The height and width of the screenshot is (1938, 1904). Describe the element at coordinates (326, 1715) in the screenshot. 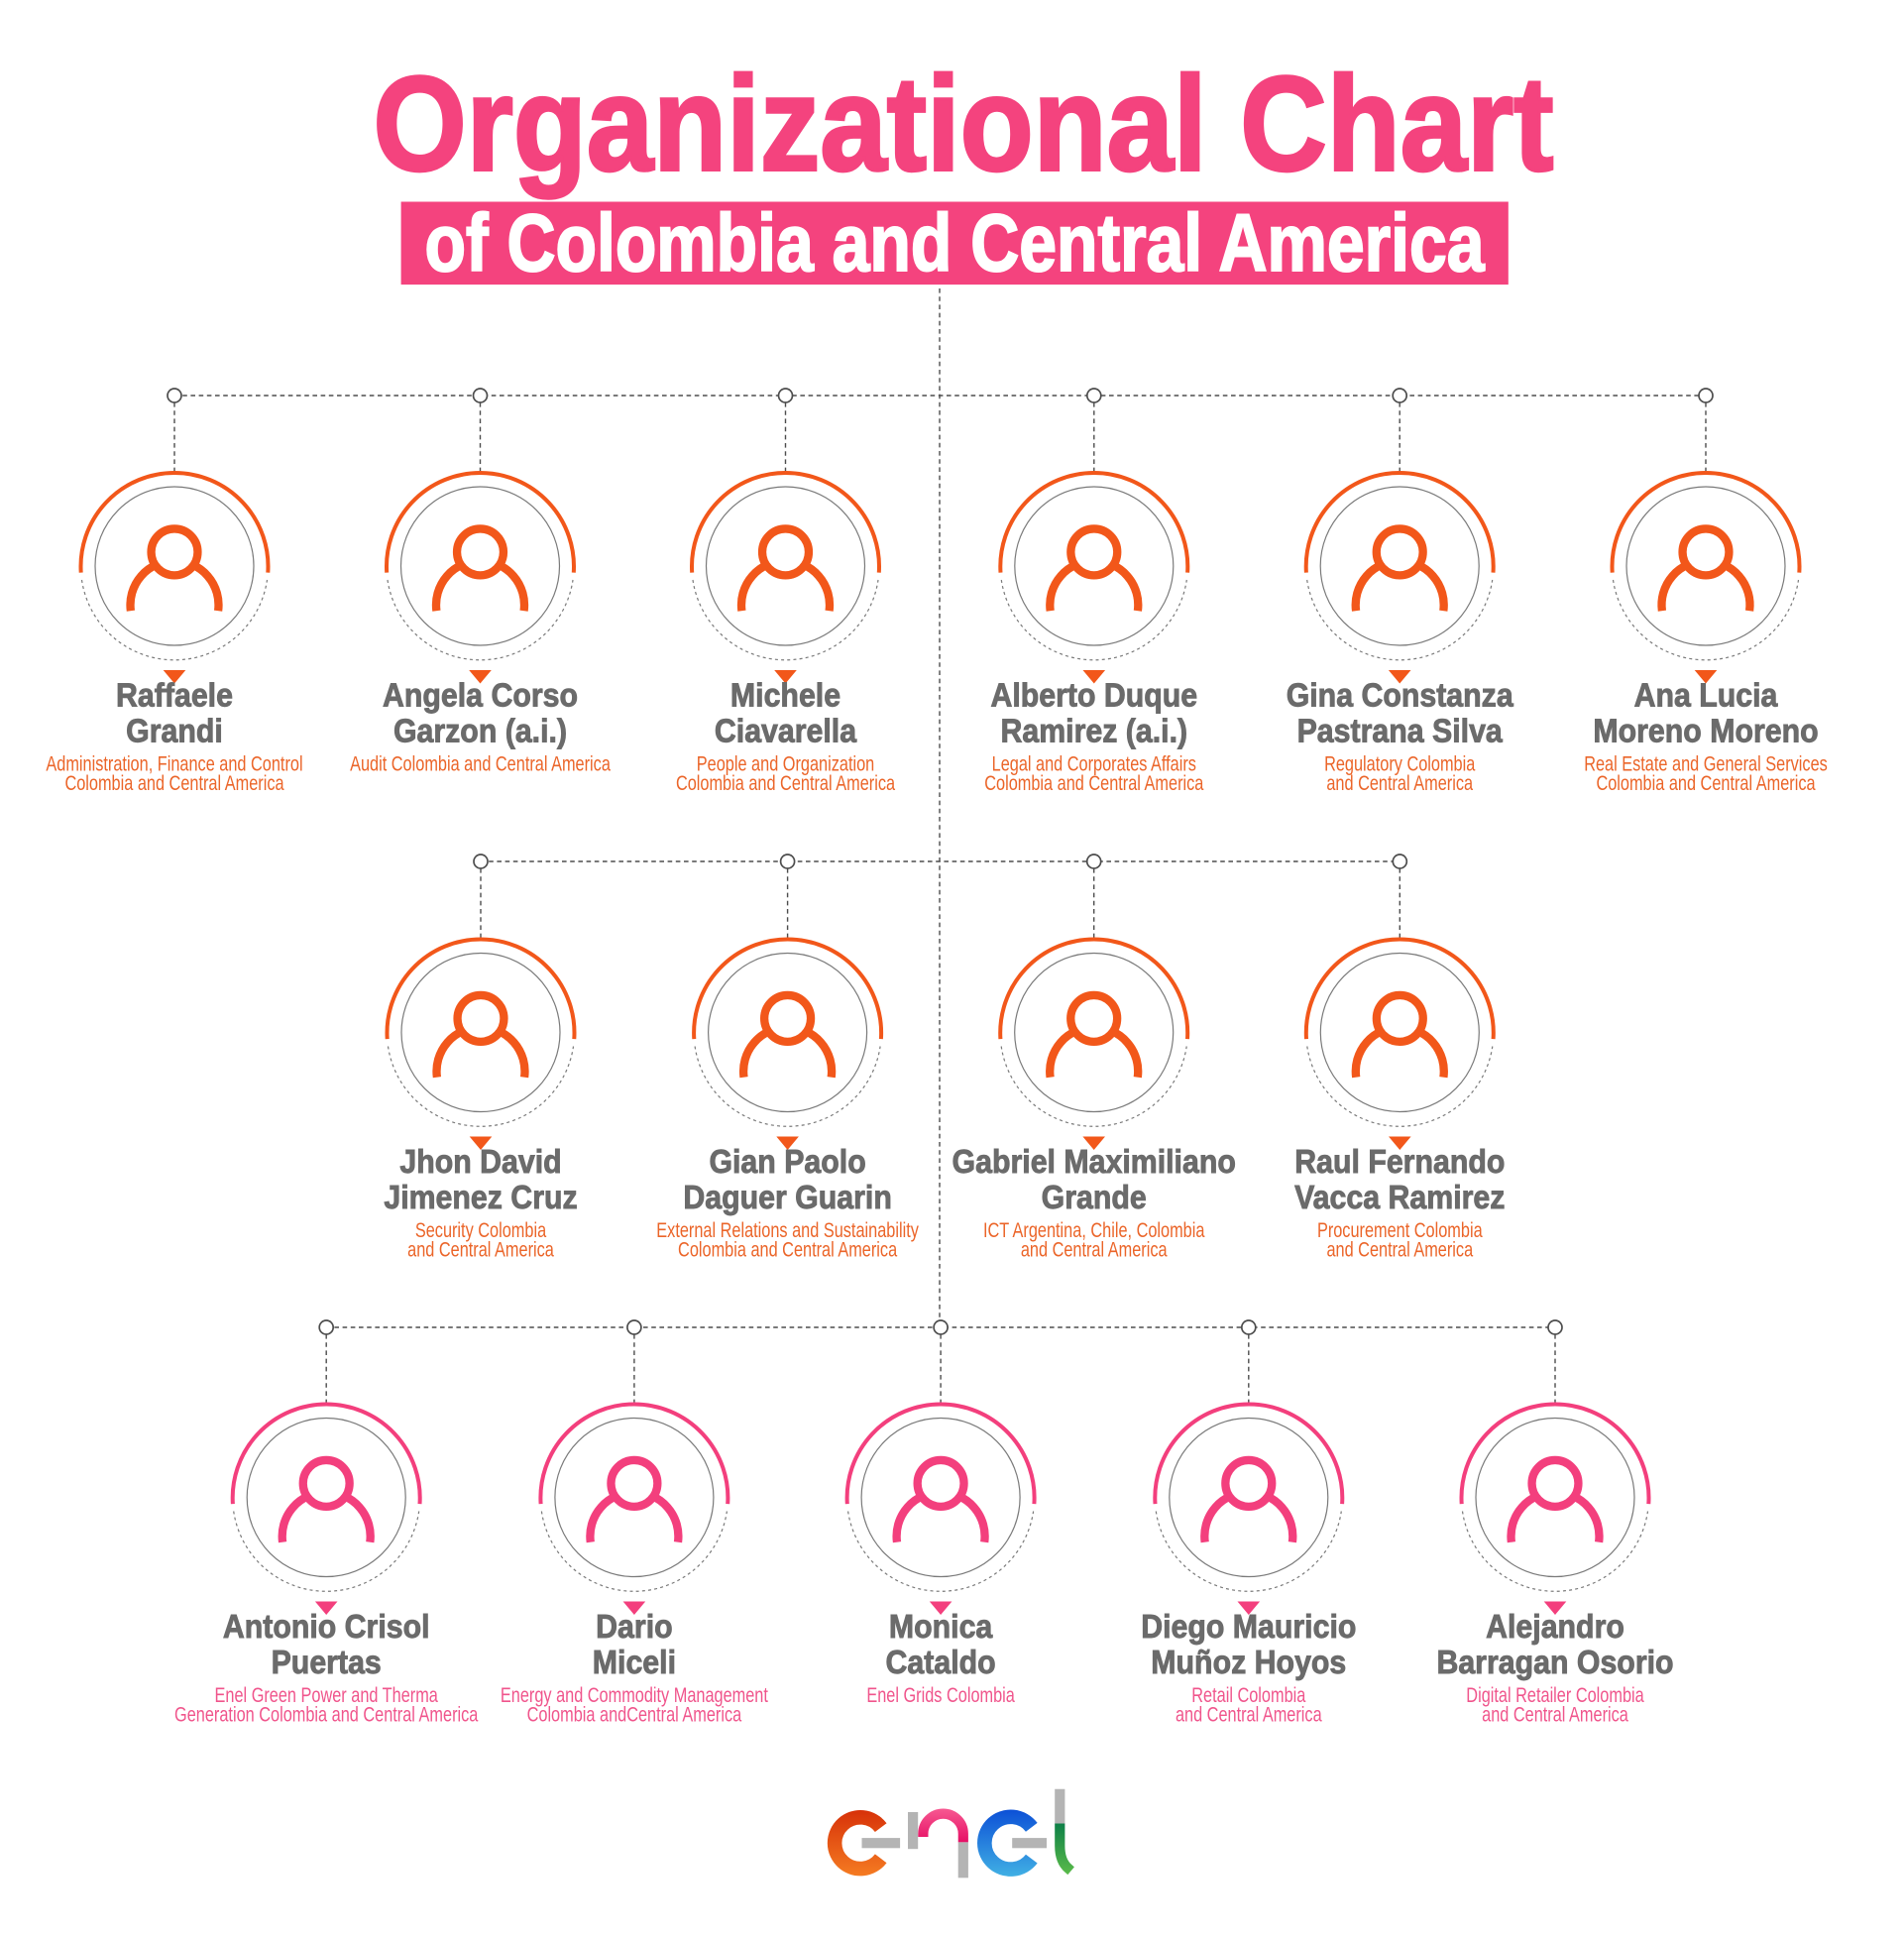

I see `svg-text:Generation Colombia and Centra: Generation Colombia and Central America` at that location.